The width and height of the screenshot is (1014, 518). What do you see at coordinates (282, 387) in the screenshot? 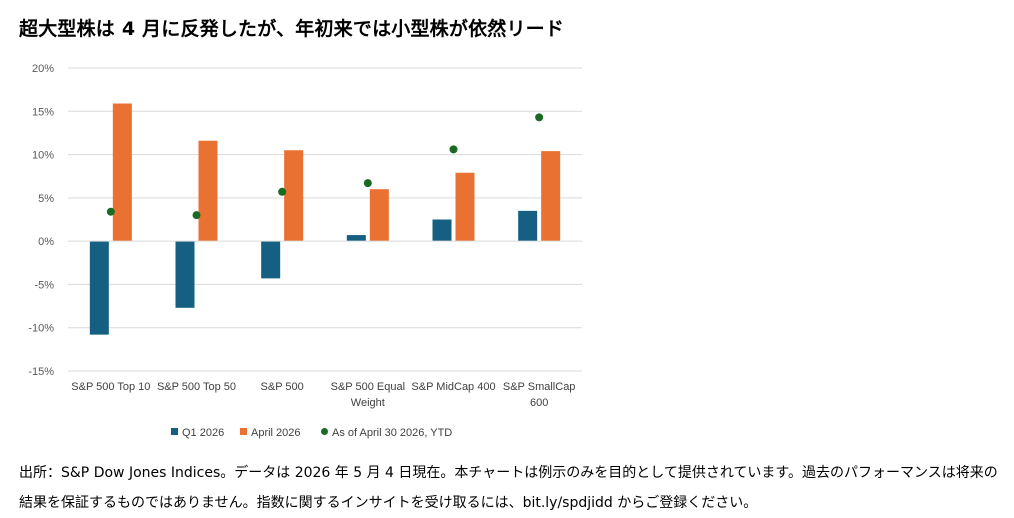
I see `category-label: S&P 500` at bounding box center [282, 387].